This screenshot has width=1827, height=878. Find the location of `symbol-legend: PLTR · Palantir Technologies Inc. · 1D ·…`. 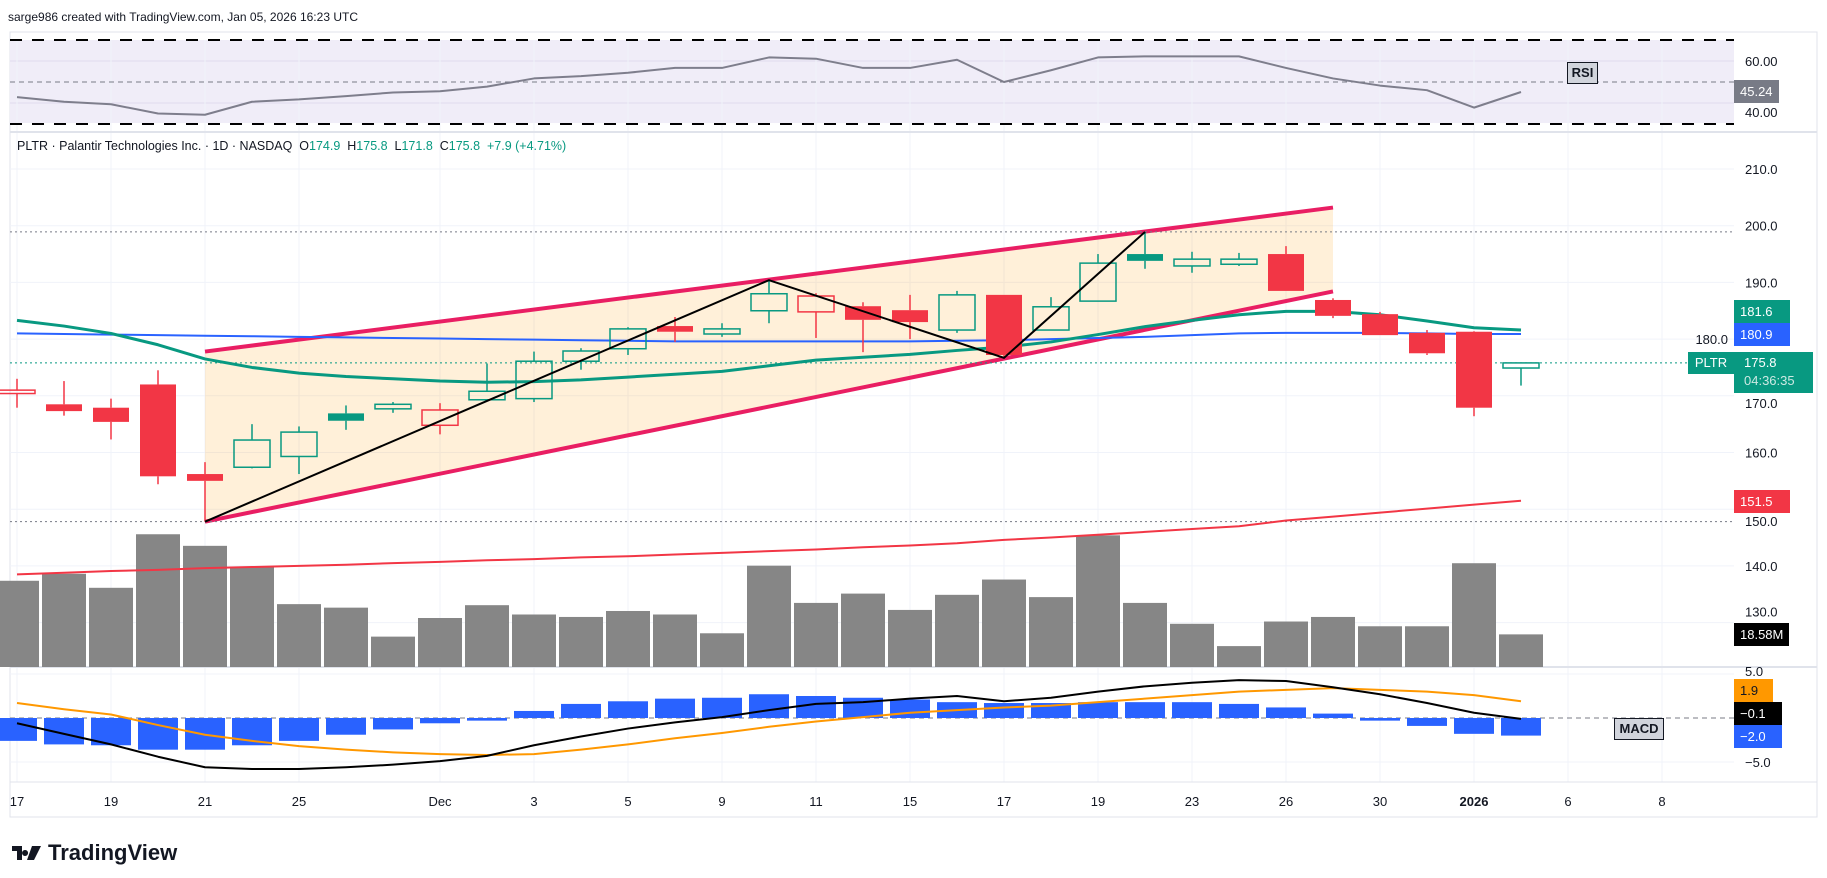

symbol-legend: PLTR · Palantir Technologies Inc. · 1D ·… is located at coordinates (291, 146).